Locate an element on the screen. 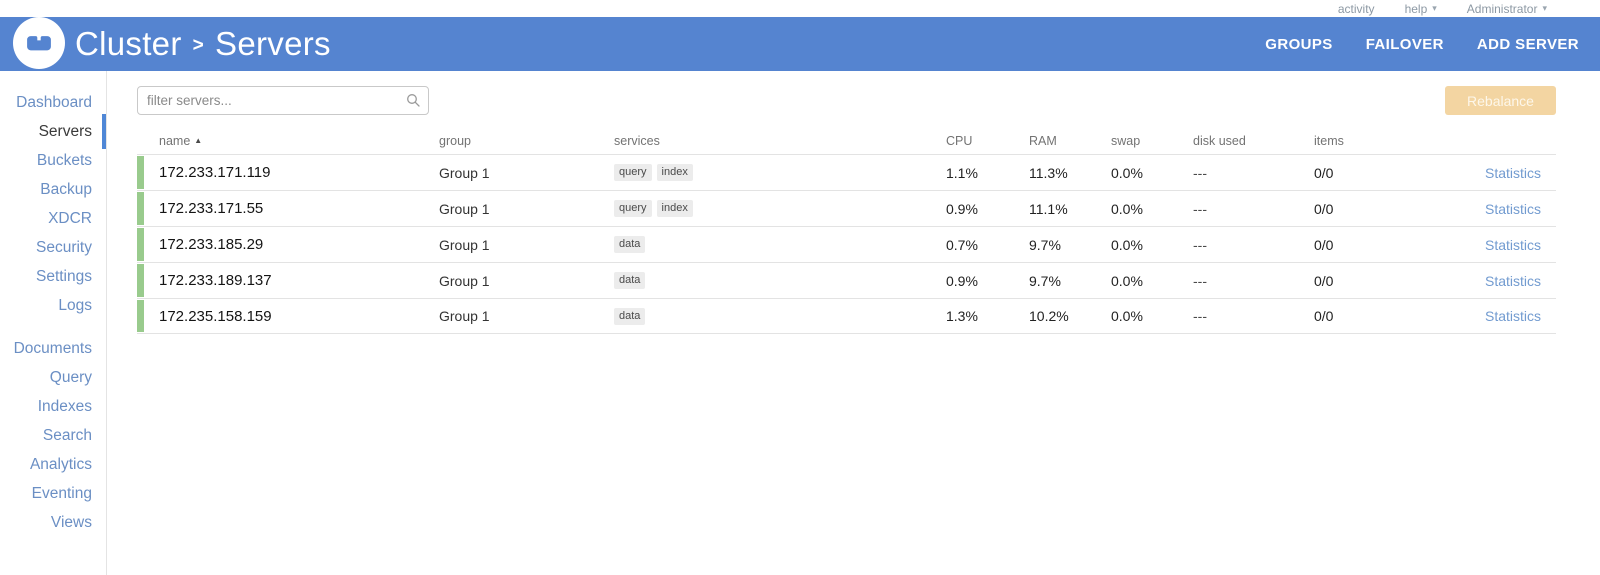  servers-toolbar: Rebalance is located at coordinates (846, 100).